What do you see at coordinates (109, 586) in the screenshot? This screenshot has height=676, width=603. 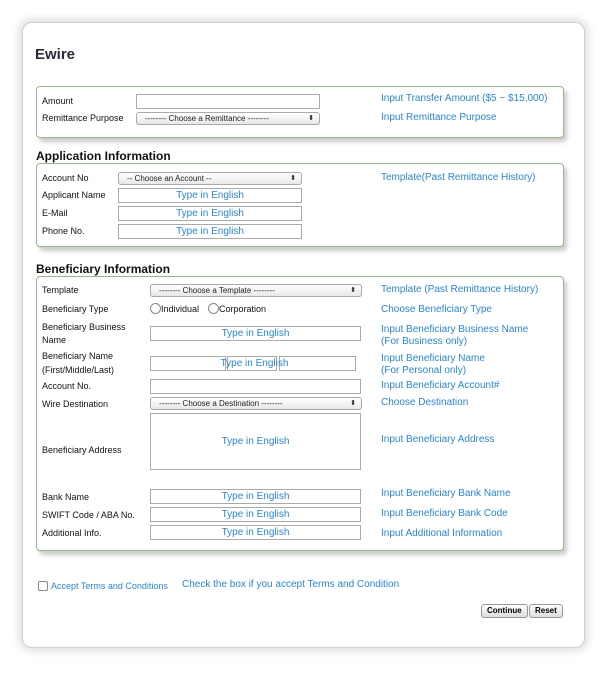 I see `terms-label: Accept Terms and Conditions` at bounding box center [109, 586].